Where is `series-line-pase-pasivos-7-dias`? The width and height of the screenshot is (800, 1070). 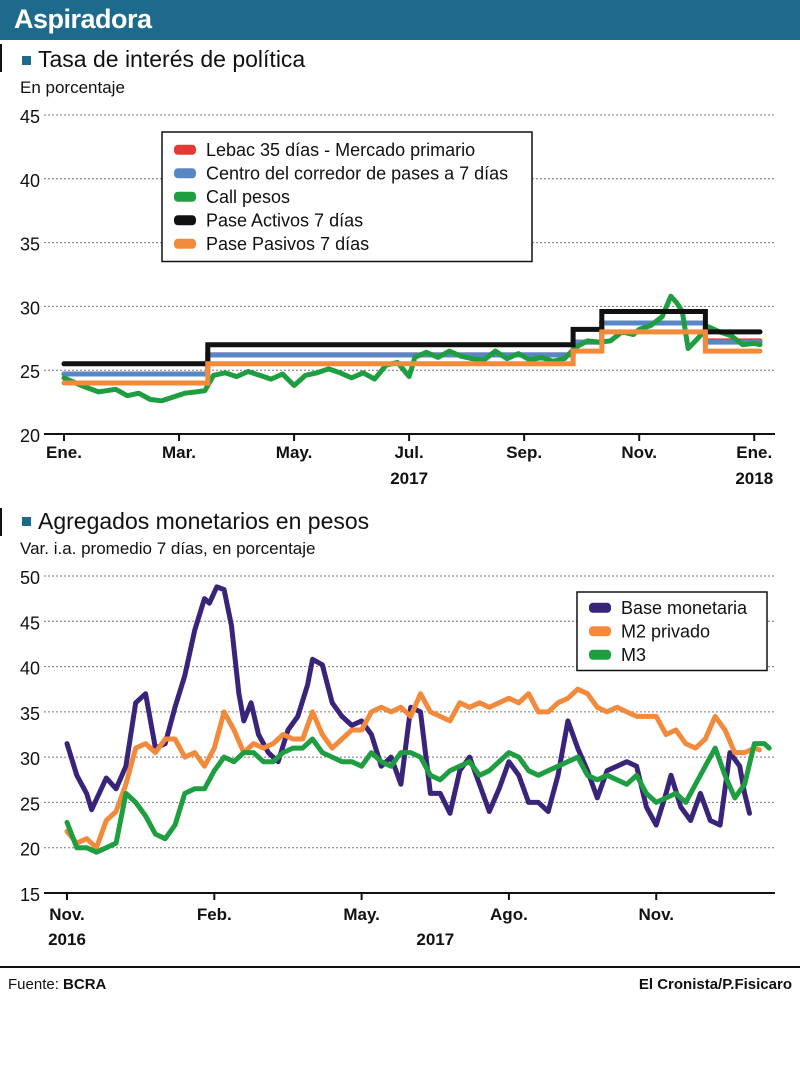
series-line-pase-pasivos-7-dias is located at coordinates (412, 357).